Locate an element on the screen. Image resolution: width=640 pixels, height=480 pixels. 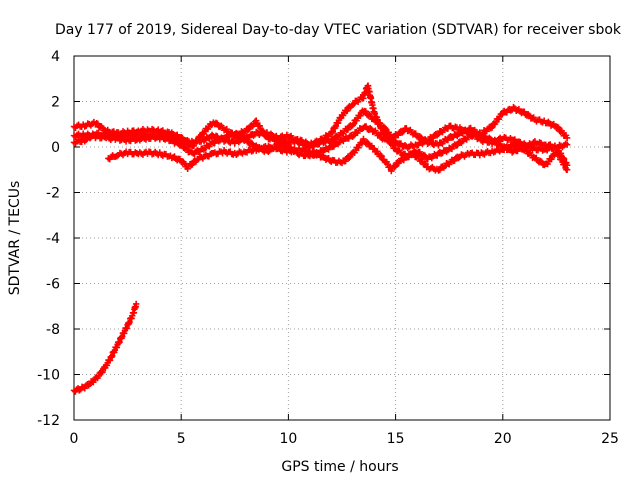
x-axis-label: GPS time / hours is located at coordinates (339, 467).